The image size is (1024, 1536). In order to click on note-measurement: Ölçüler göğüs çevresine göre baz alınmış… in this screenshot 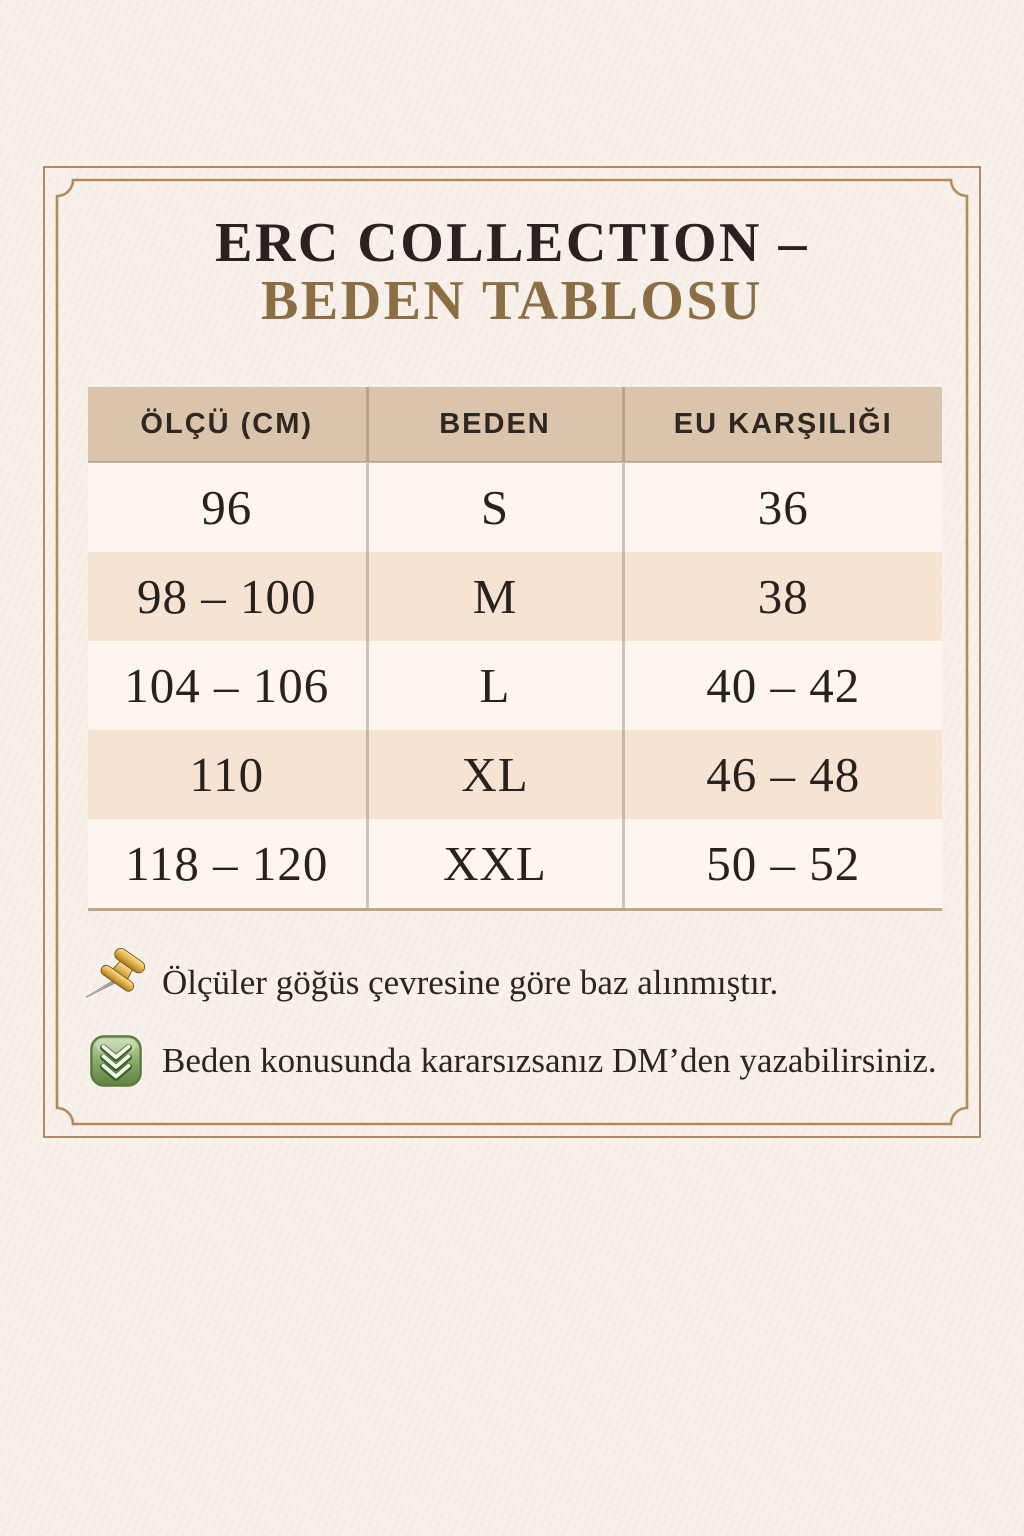, I will do `click(527, 983)`.